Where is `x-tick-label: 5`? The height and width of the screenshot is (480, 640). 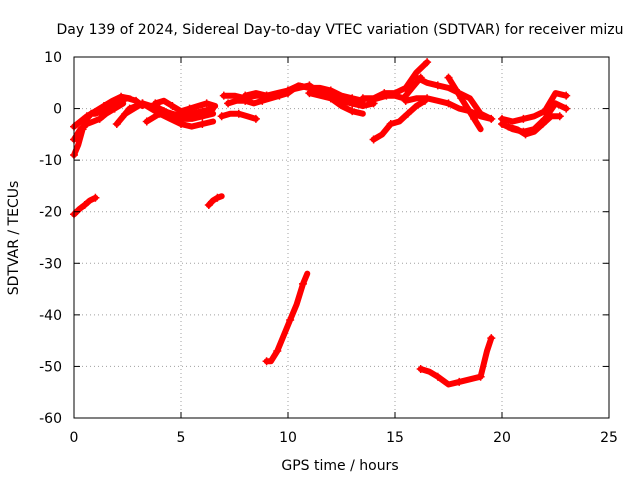 x-tick-label: 5 is located at coordinates (181, 438).